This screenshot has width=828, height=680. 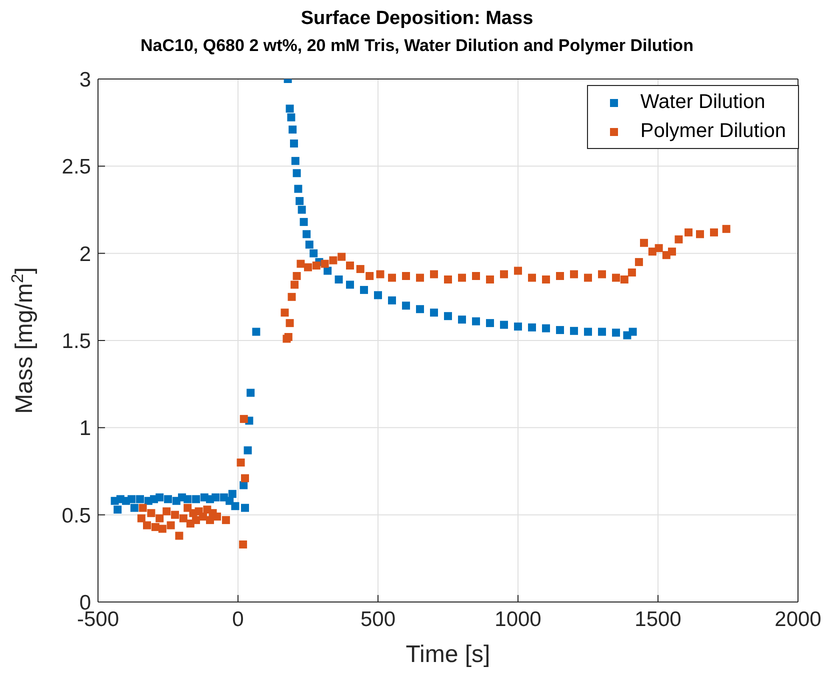 I want to click on x-axis-title: Time [s], so click(x=448, y=654).